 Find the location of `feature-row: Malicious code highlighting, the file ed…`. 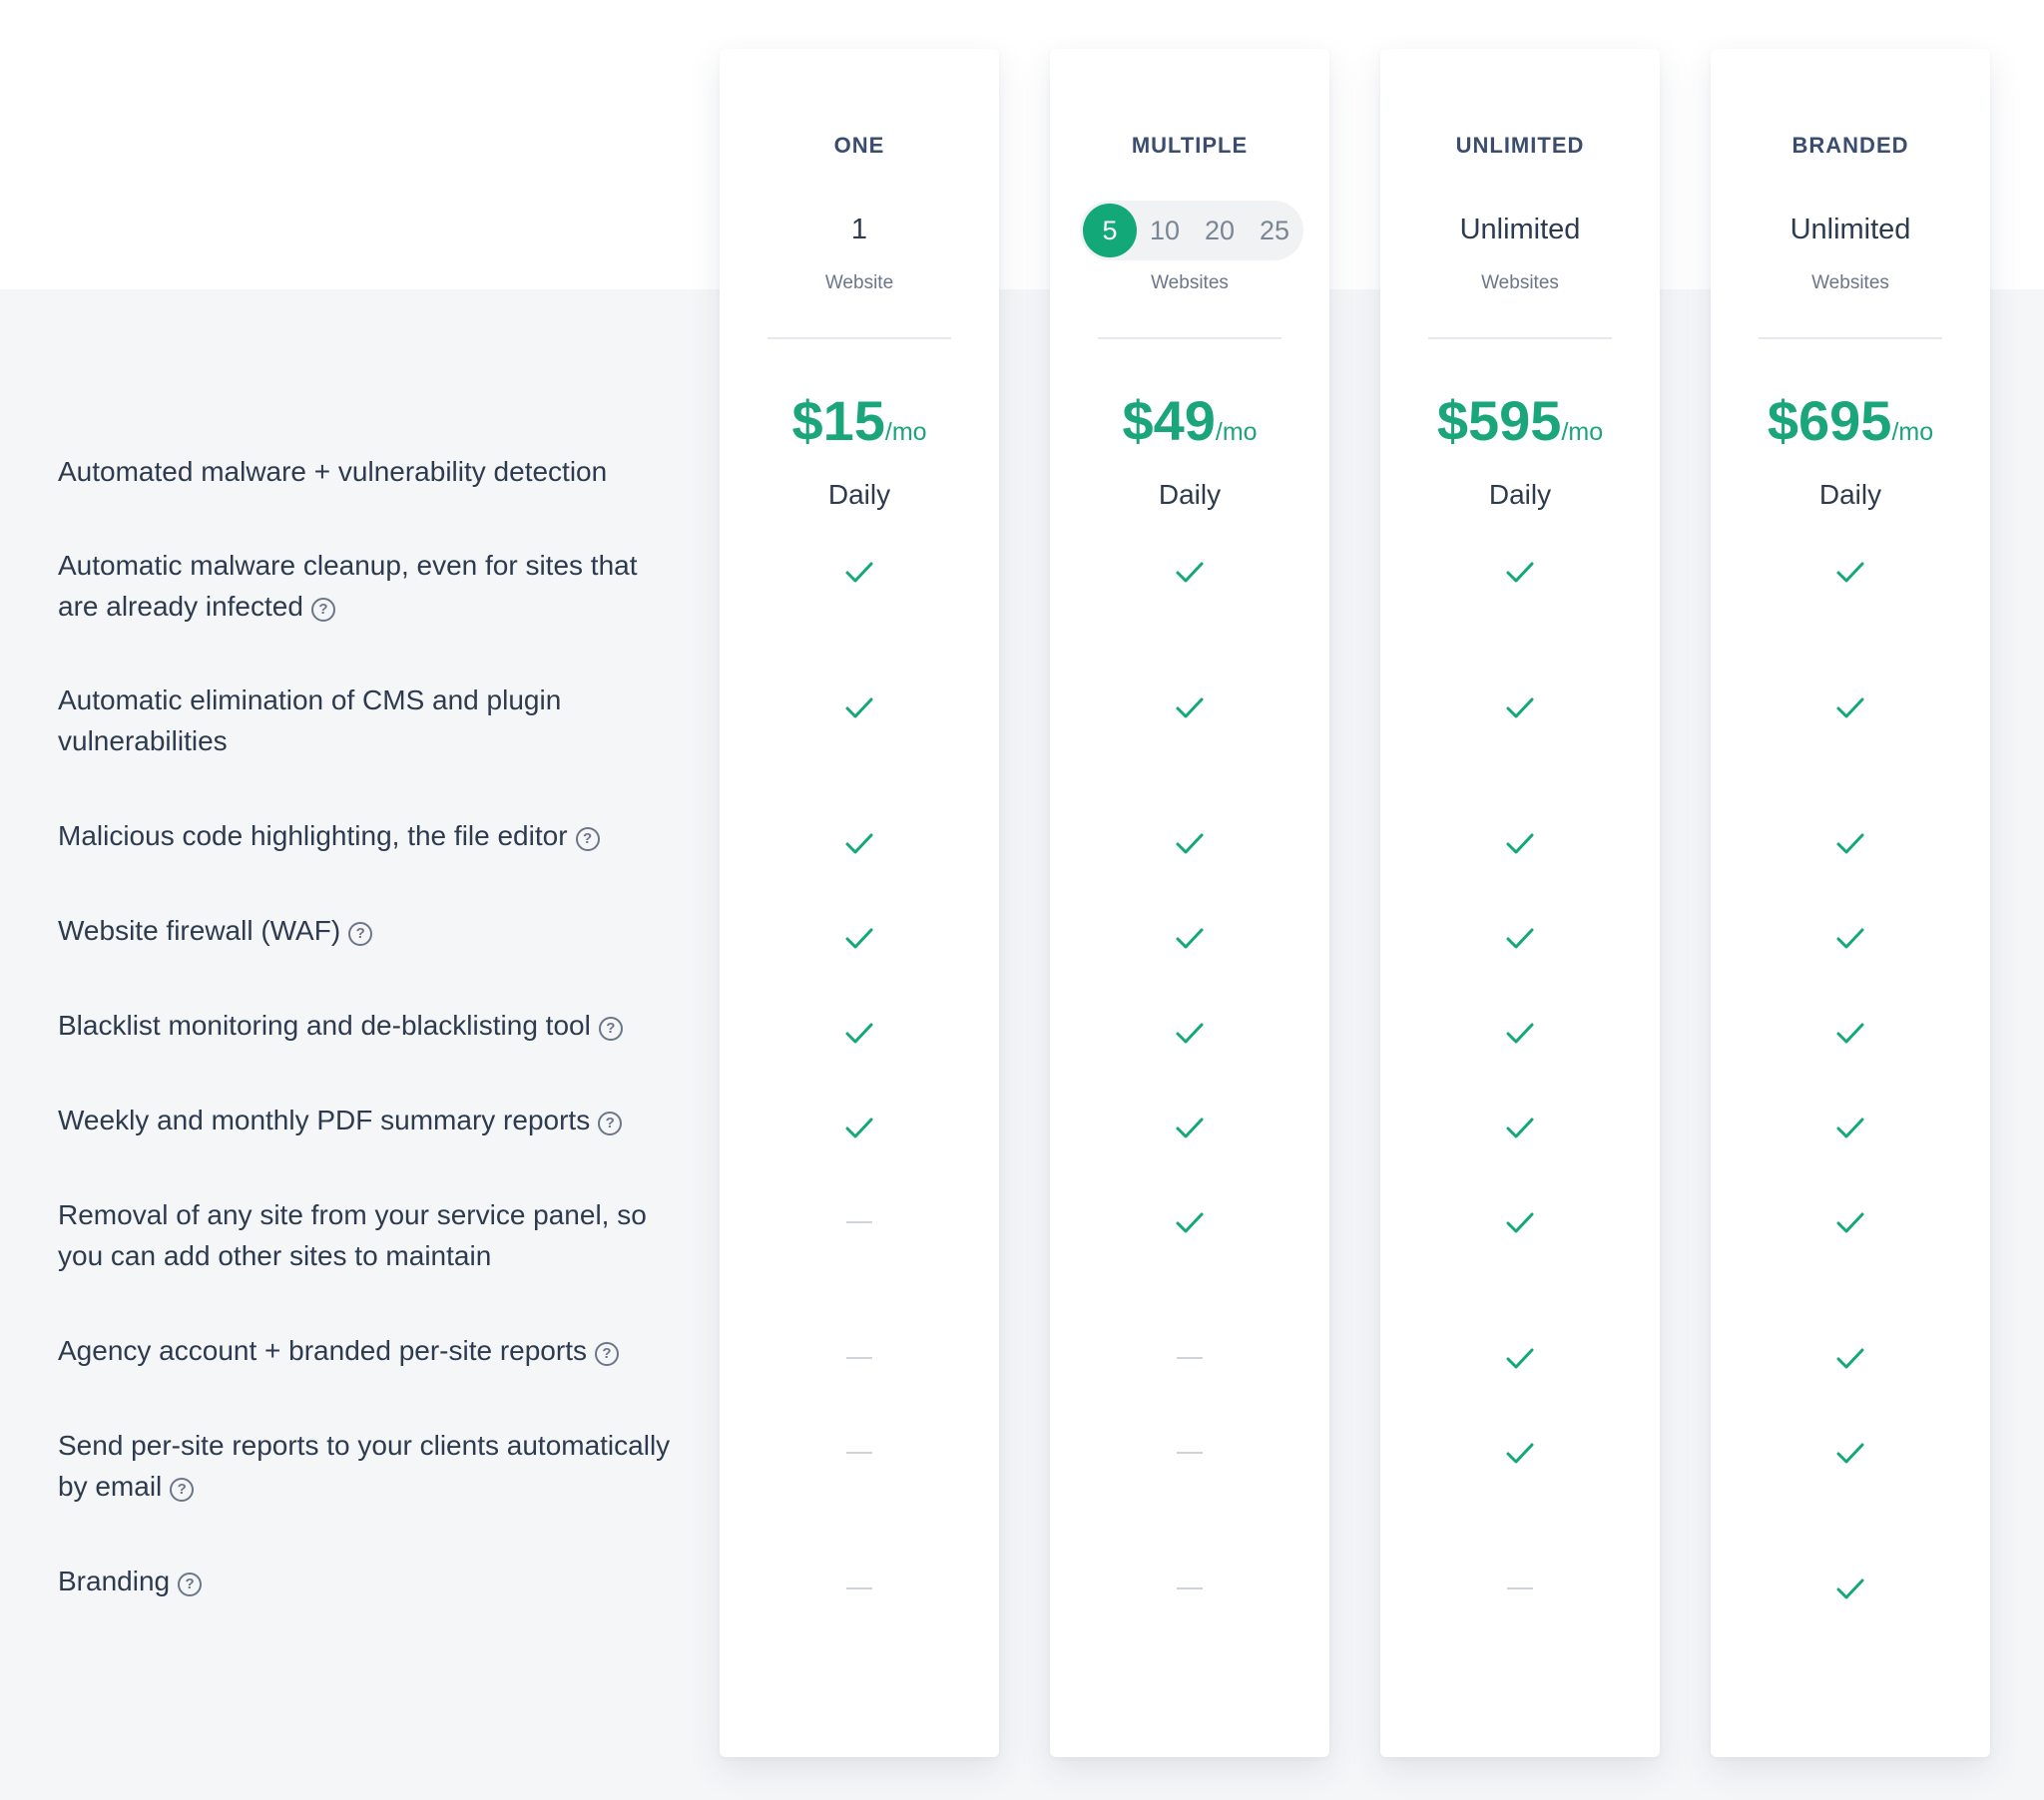

feature-row: Malicious code highlighting, the file ed… is located at coordinates (367, 835).